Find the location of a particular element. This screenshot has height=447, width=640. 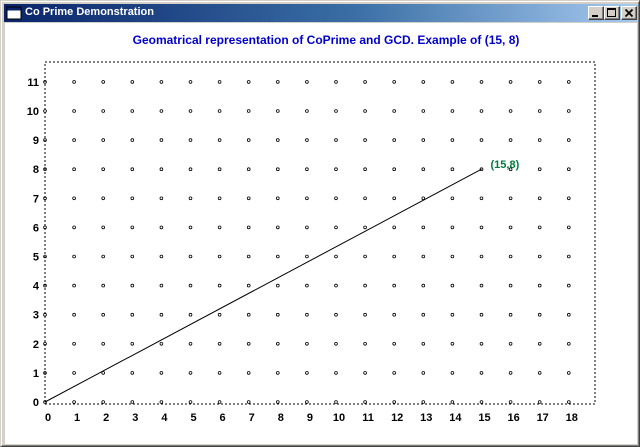

maximize-button is located at coordinates (612, 13).